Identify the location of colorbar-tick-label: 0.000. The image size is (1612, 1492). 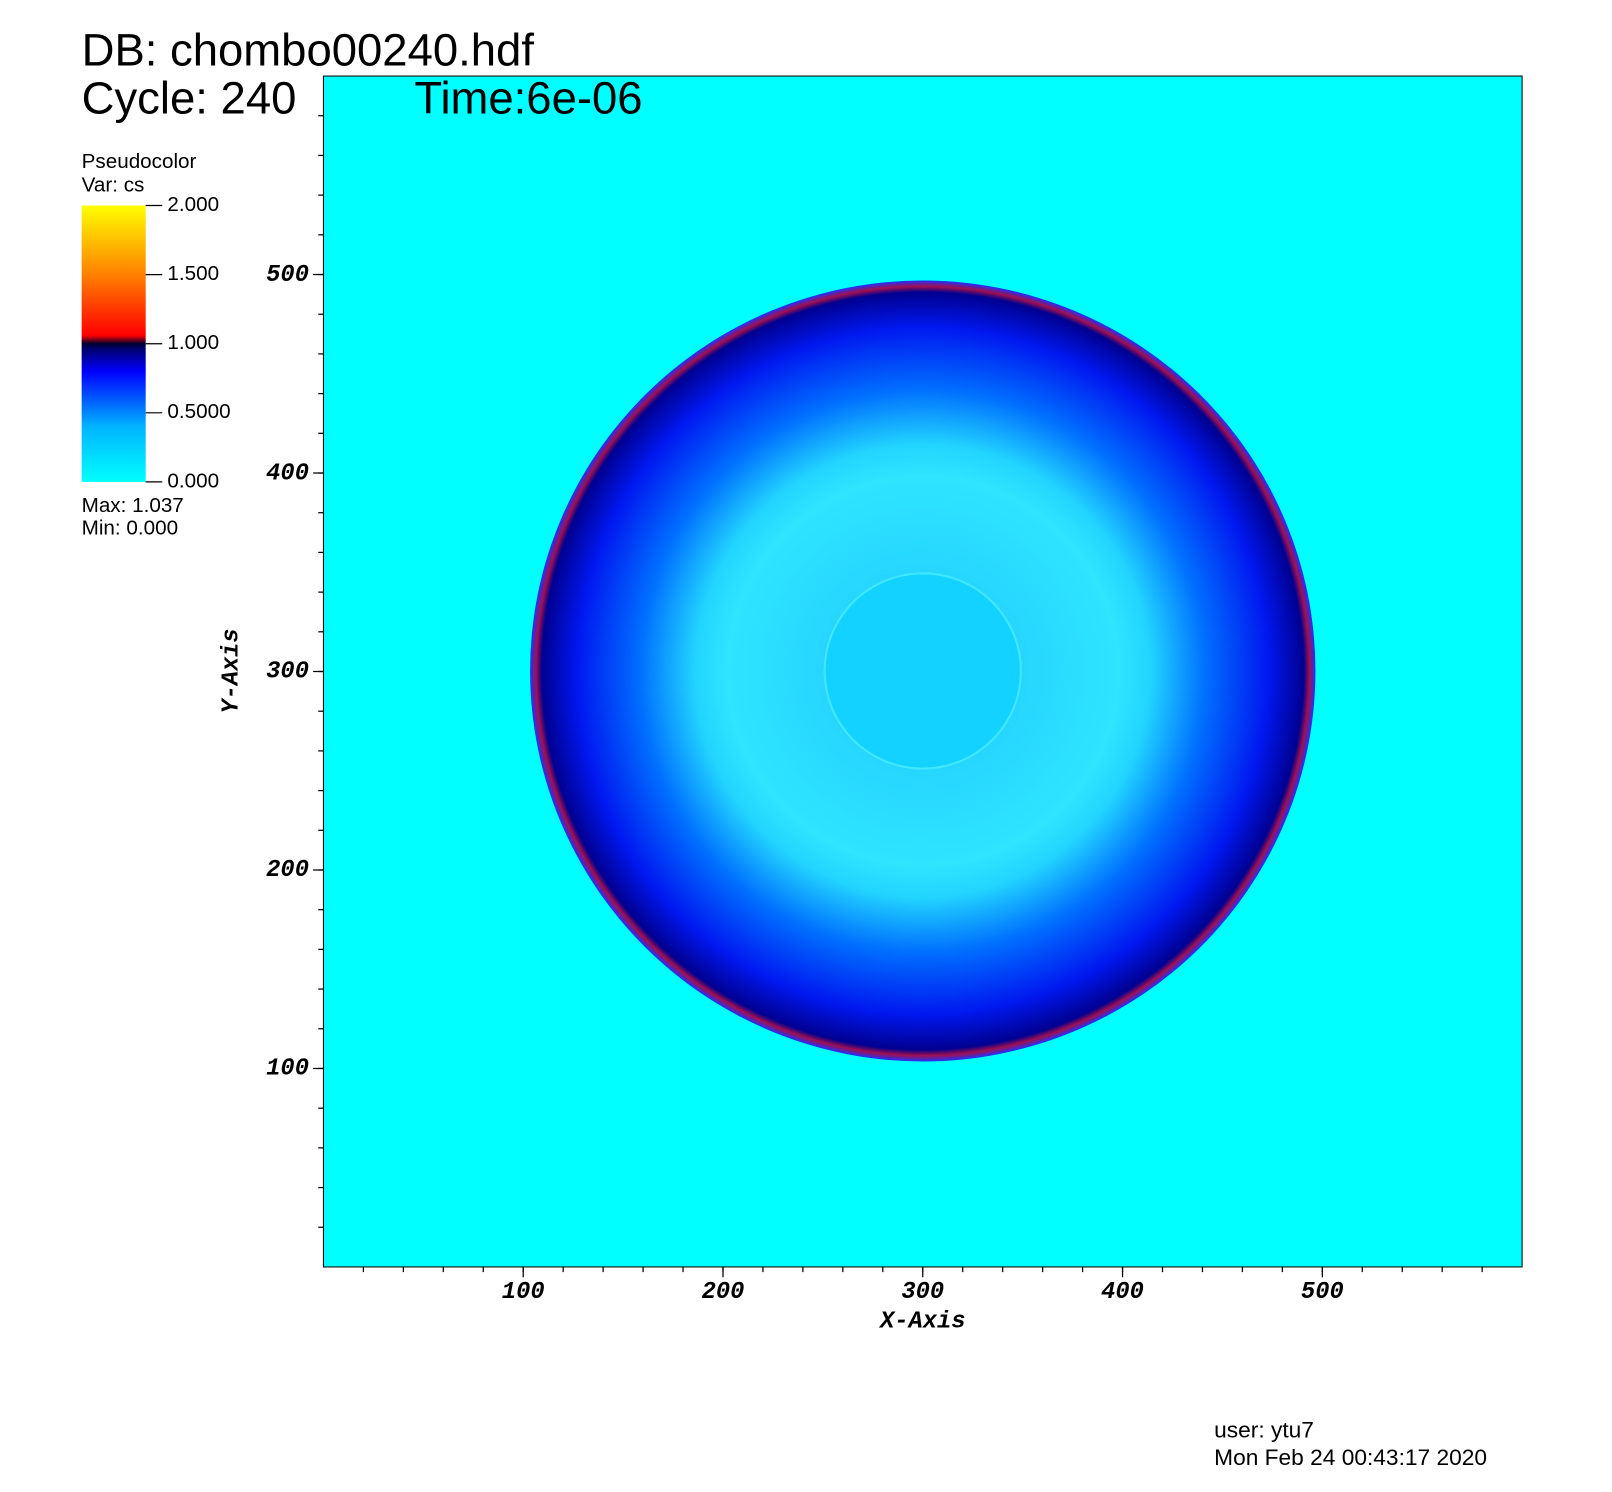
(193, 480).